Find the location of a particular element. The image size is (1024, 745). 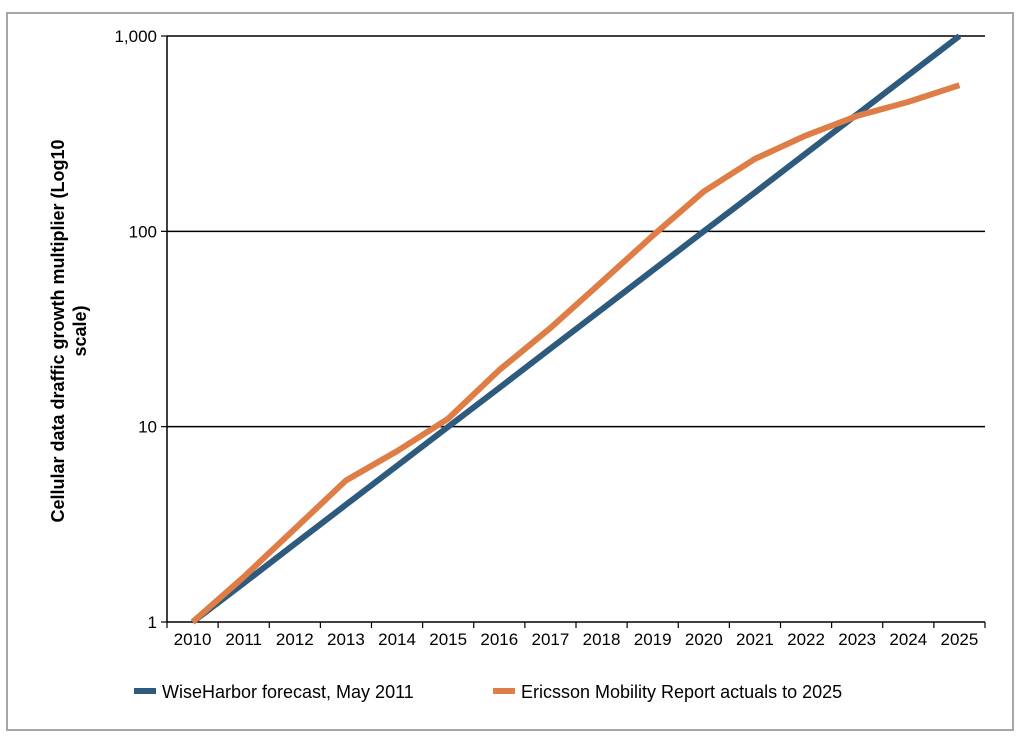

x-tick-label-2017: 2017 is located at coordinates (551, 639).